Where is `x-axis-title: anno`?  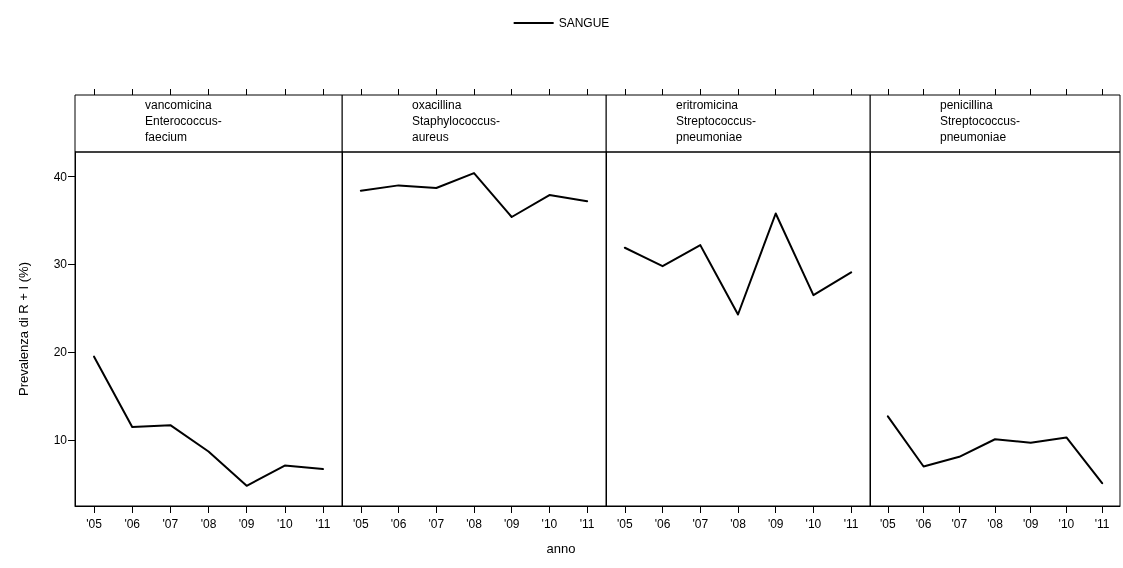 x-axis-title: anno is located at coordinates (561, 548).